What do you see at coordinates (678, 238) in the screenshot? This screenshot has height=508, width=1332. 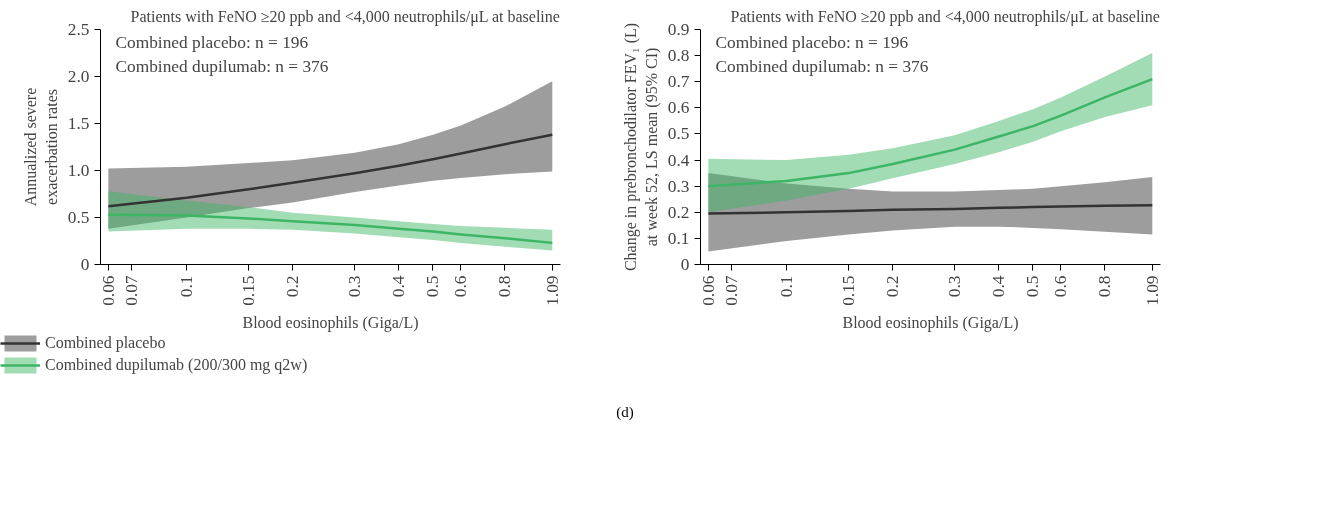 I see `y-tick-label: 0.1` at bounding box center [678, 238].